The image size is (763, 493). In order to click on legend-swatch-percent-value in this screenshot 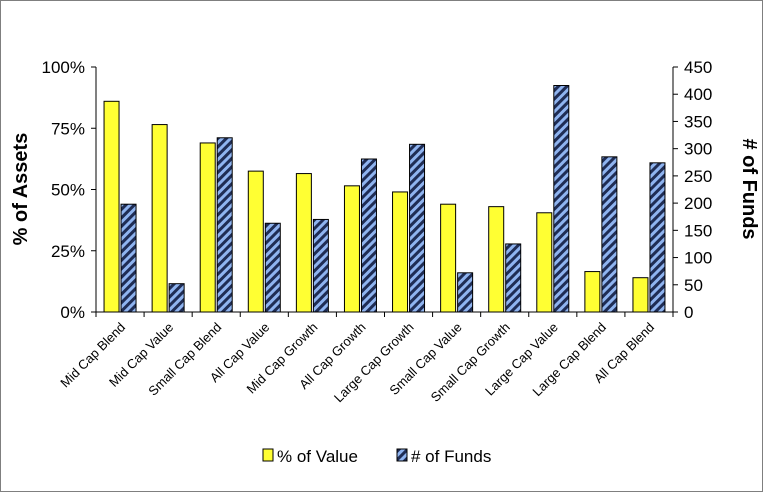, I will do `click(268, 455)`.